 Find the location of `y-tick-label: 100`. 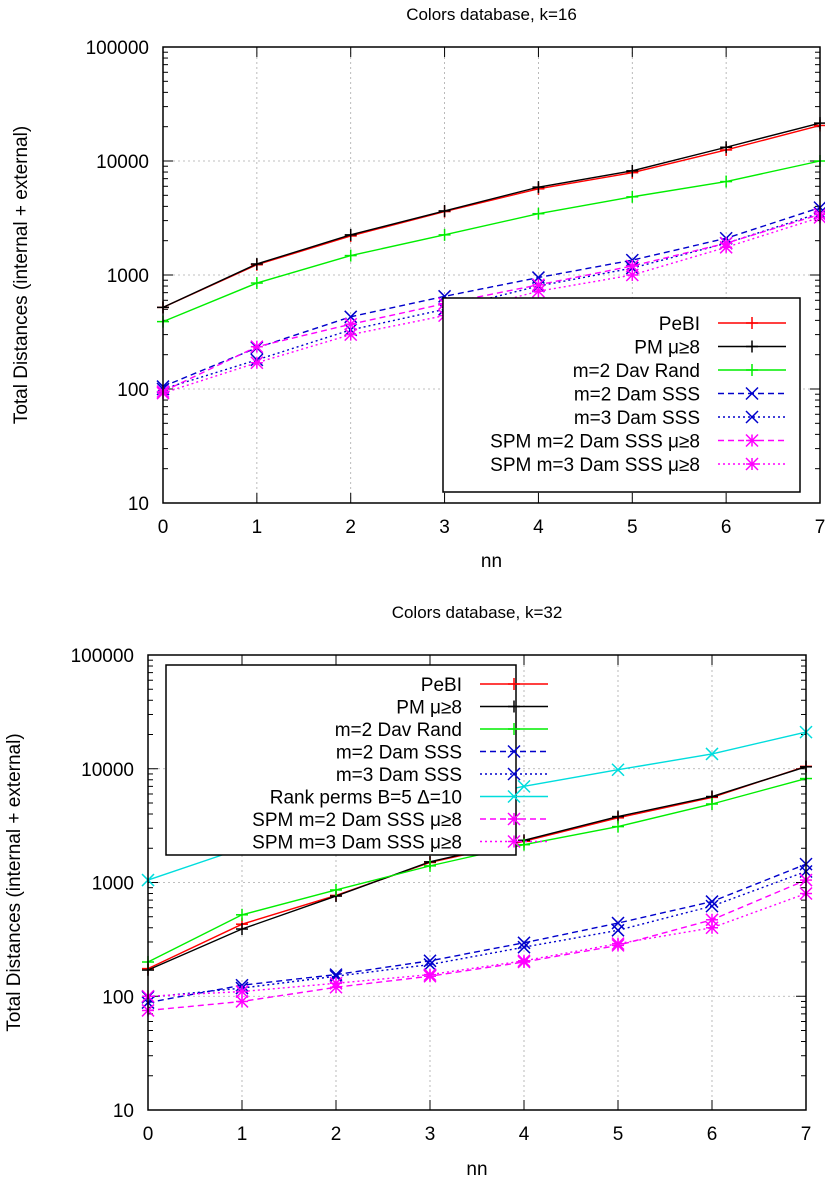

y-tick-label: 100 is located at coordinates (133, 390).